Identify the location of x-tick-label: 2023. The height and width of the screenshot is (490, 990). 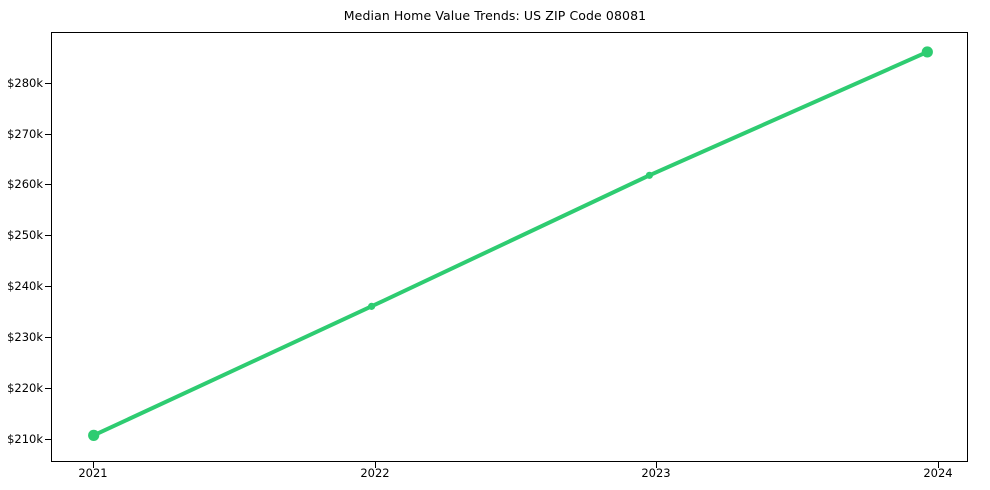
(656, 473).